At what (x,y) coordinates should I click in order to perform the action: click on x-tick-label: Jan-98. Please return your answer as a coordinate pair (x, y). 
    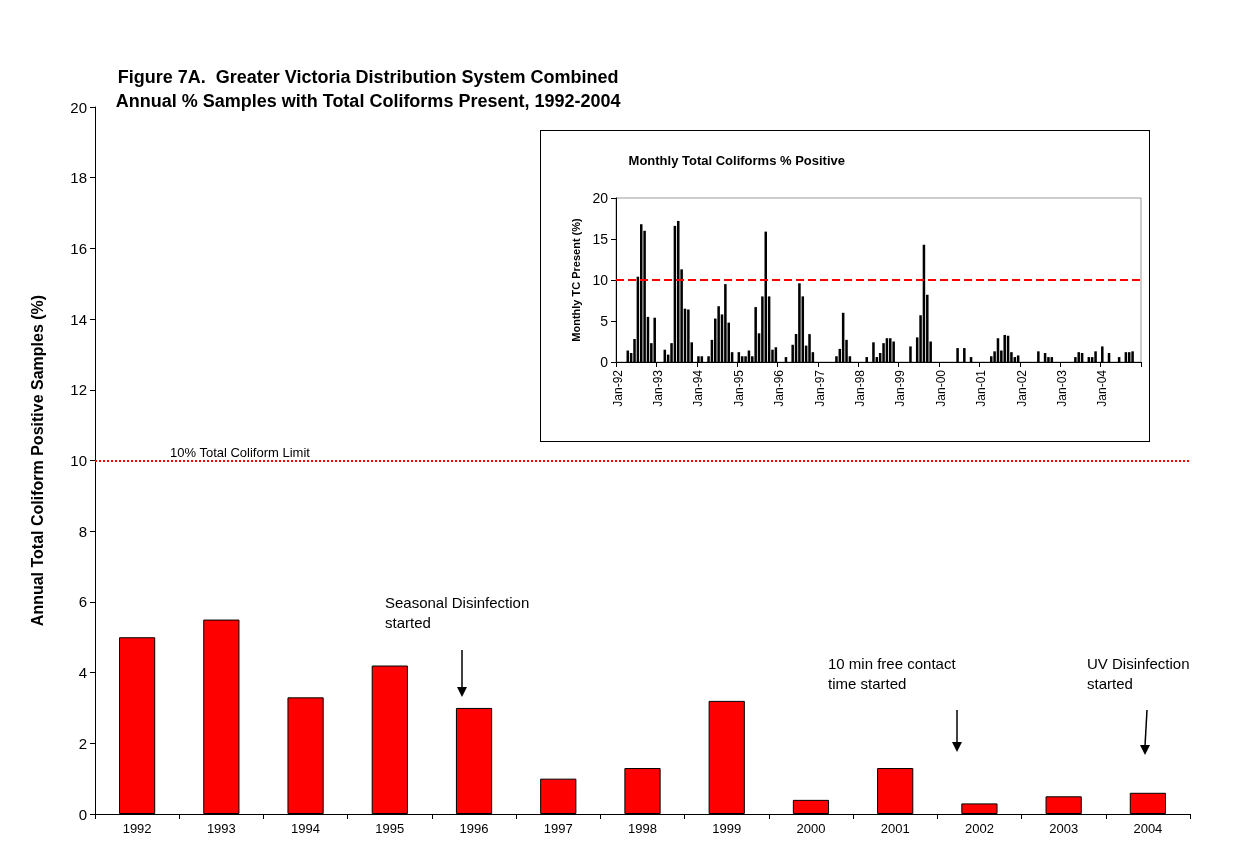
    Looking at the image, I should click on (859, 388).